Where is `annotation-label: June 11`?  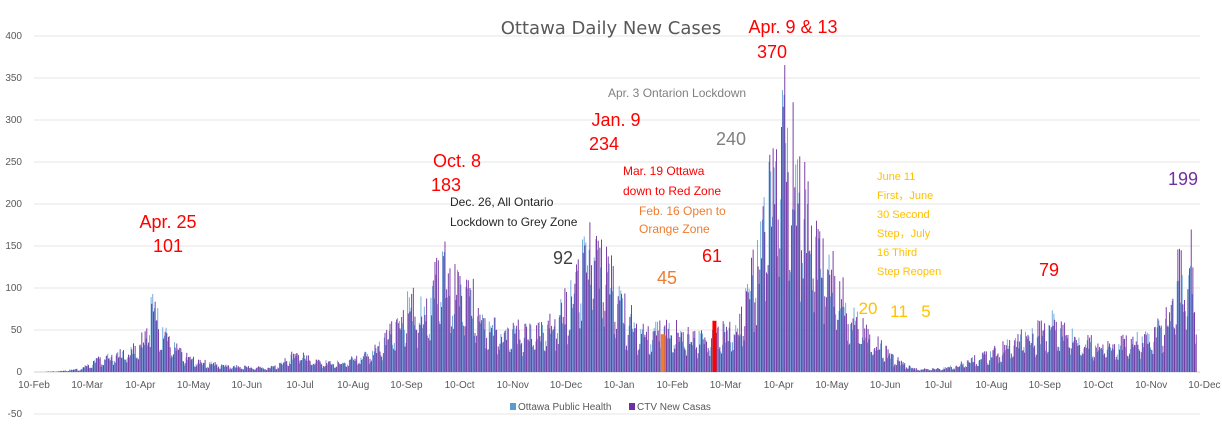
annotation-label: June 11 is located at coordinates (896, 177).